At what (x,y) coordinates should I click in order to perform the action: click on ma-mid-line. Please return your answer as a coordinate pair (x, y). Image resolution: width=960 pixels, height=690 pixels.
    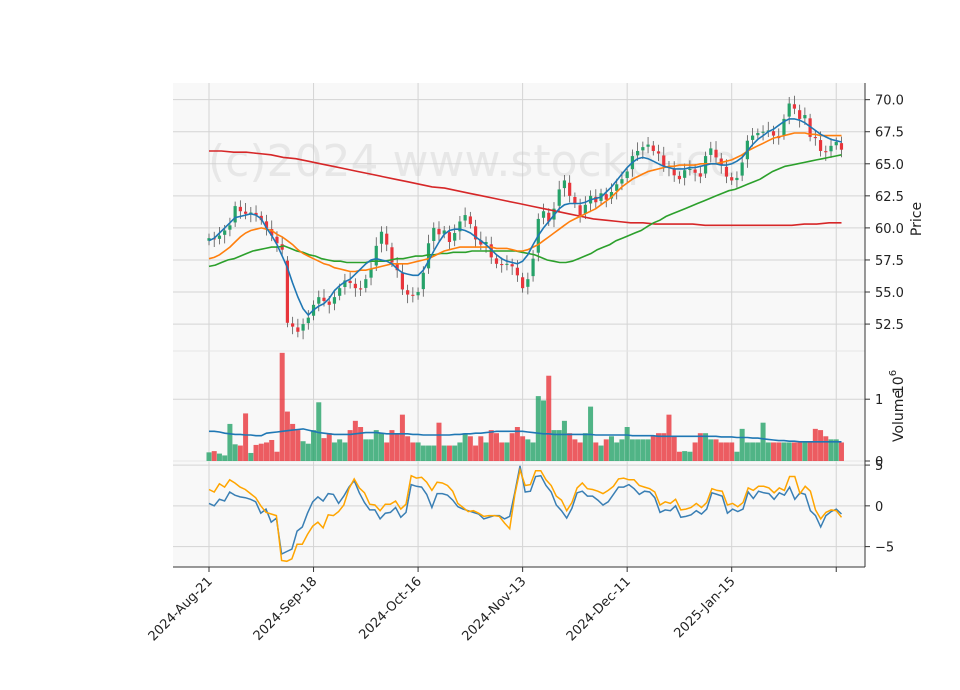
    Looking at the image, I should click on (525, 202).